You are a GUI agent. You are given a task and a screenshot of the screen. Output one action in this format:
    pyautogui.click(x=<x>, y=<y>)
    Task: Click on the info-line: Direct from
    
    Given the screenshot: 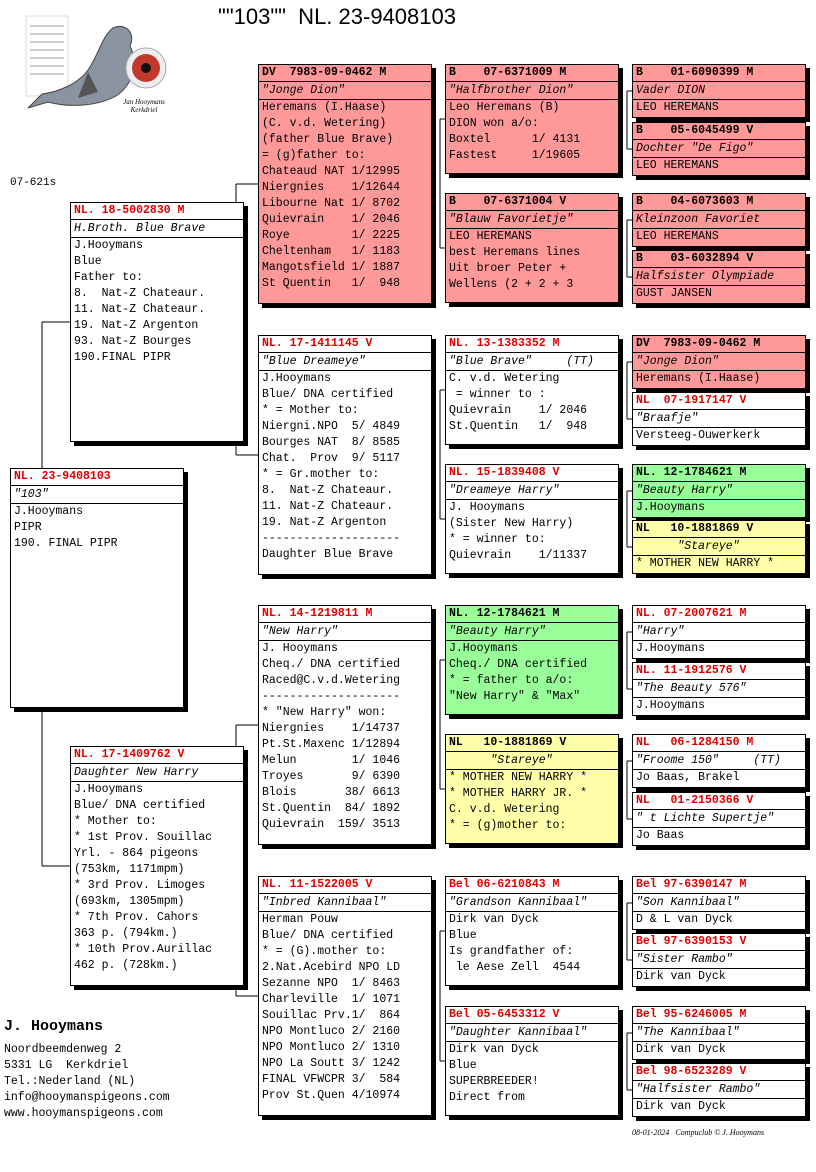 What is the action you would take?
    pyautogui.click(x=487, y=1097)
    